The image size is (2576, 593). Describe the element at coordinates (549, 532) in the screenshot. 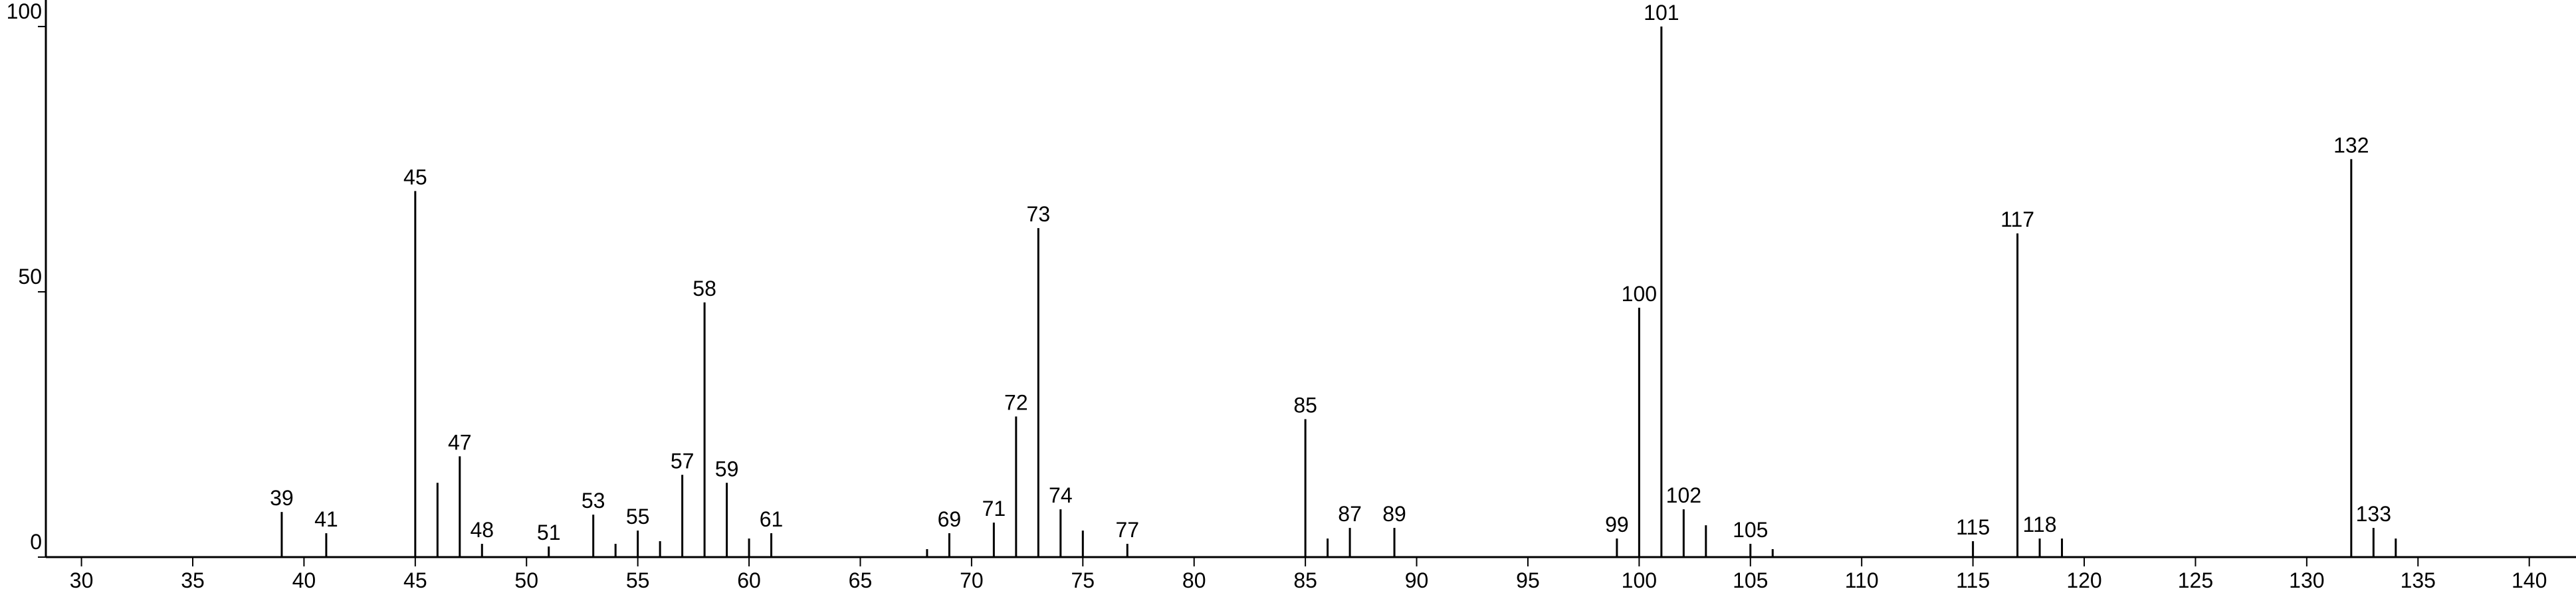

I see `peak-label: 51` at that location.